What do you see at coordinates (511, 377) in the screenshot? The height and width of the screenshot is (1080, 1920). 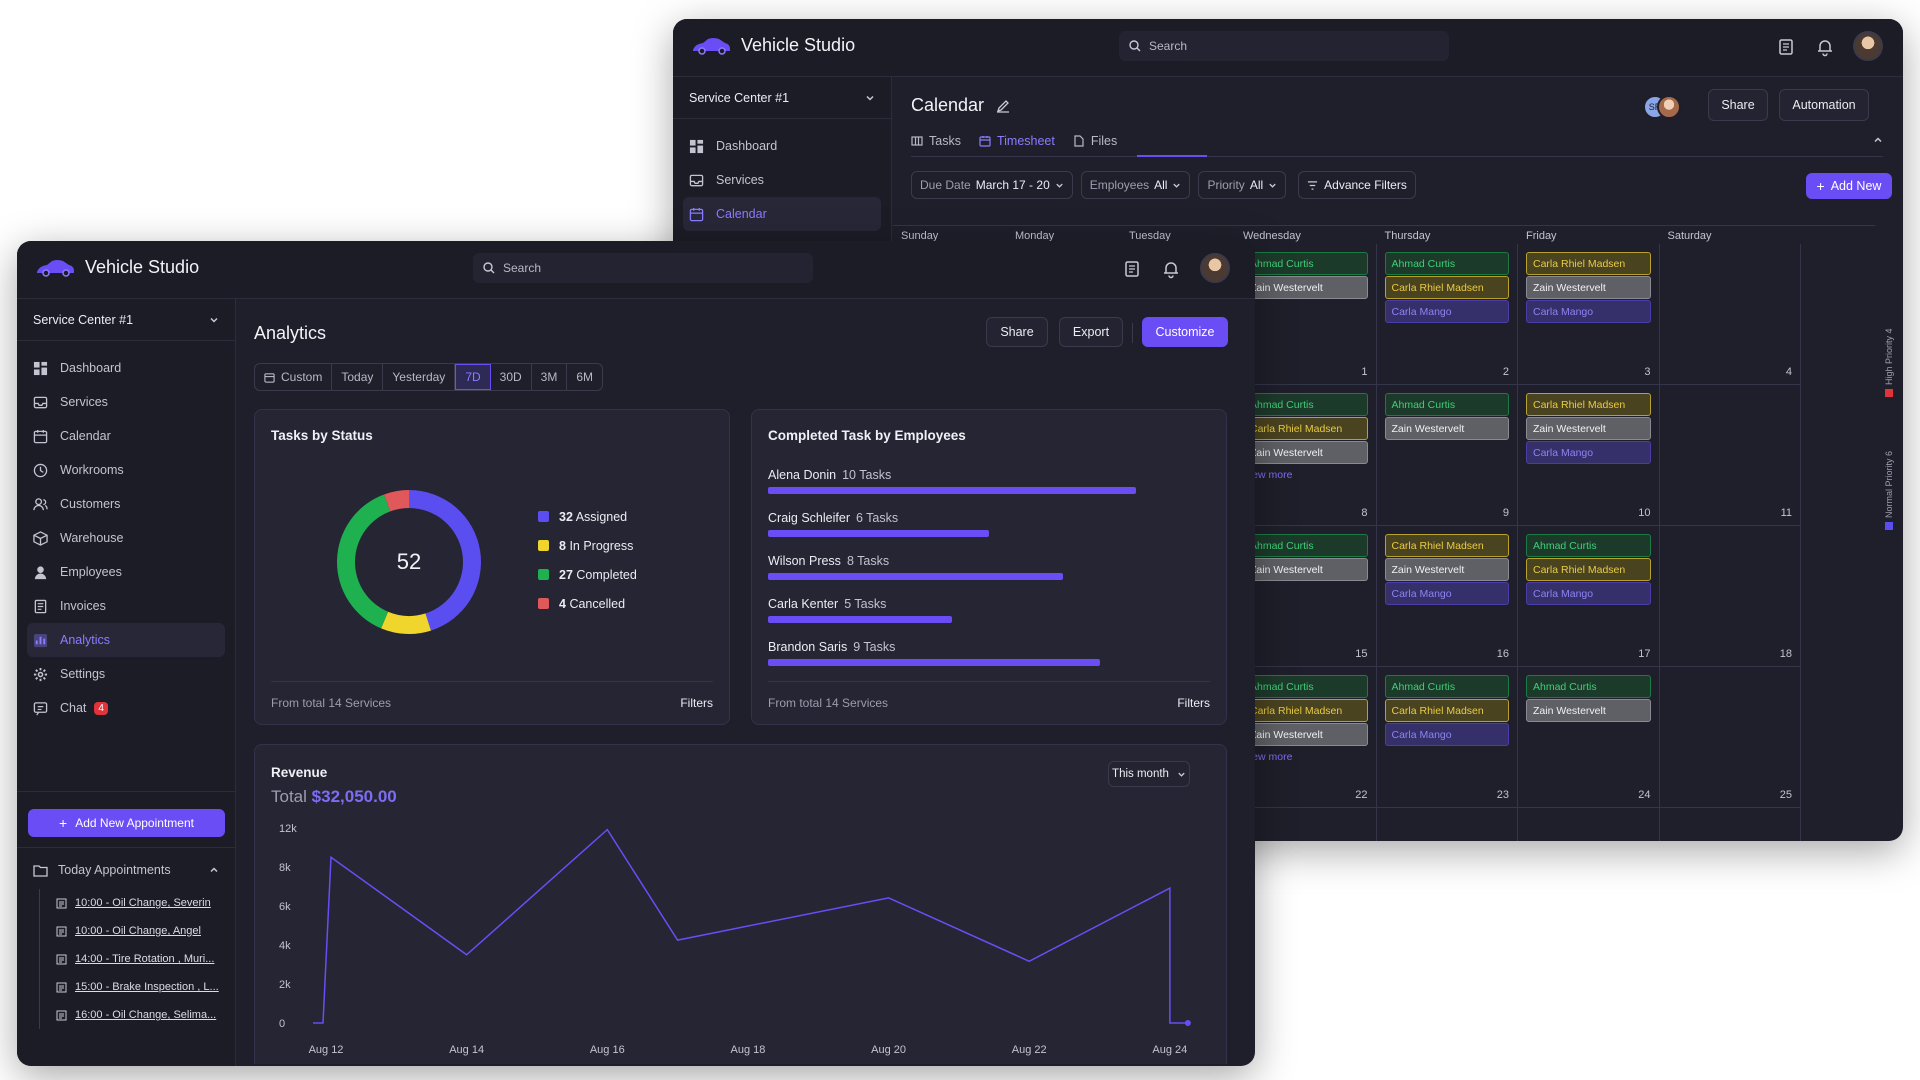 I see `range-30d: 30D` at bounding box center [511, 377].